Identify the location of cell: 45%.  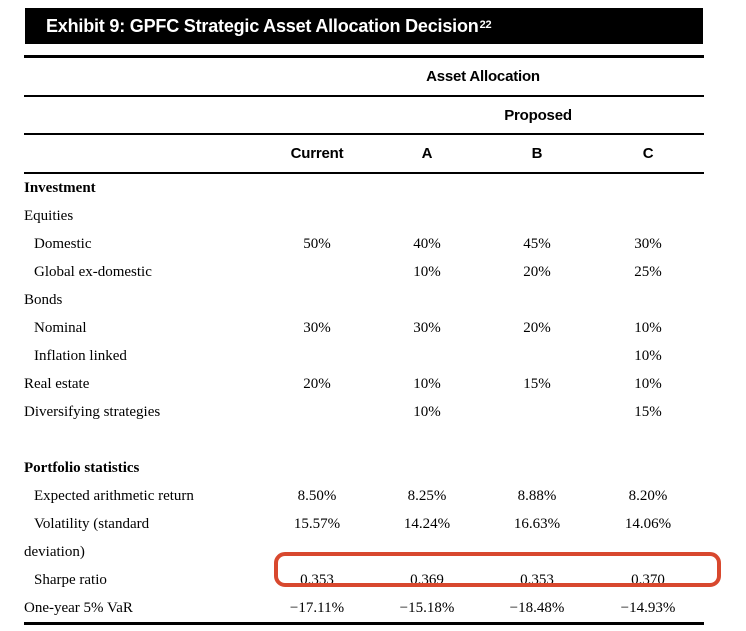
(537, 244).